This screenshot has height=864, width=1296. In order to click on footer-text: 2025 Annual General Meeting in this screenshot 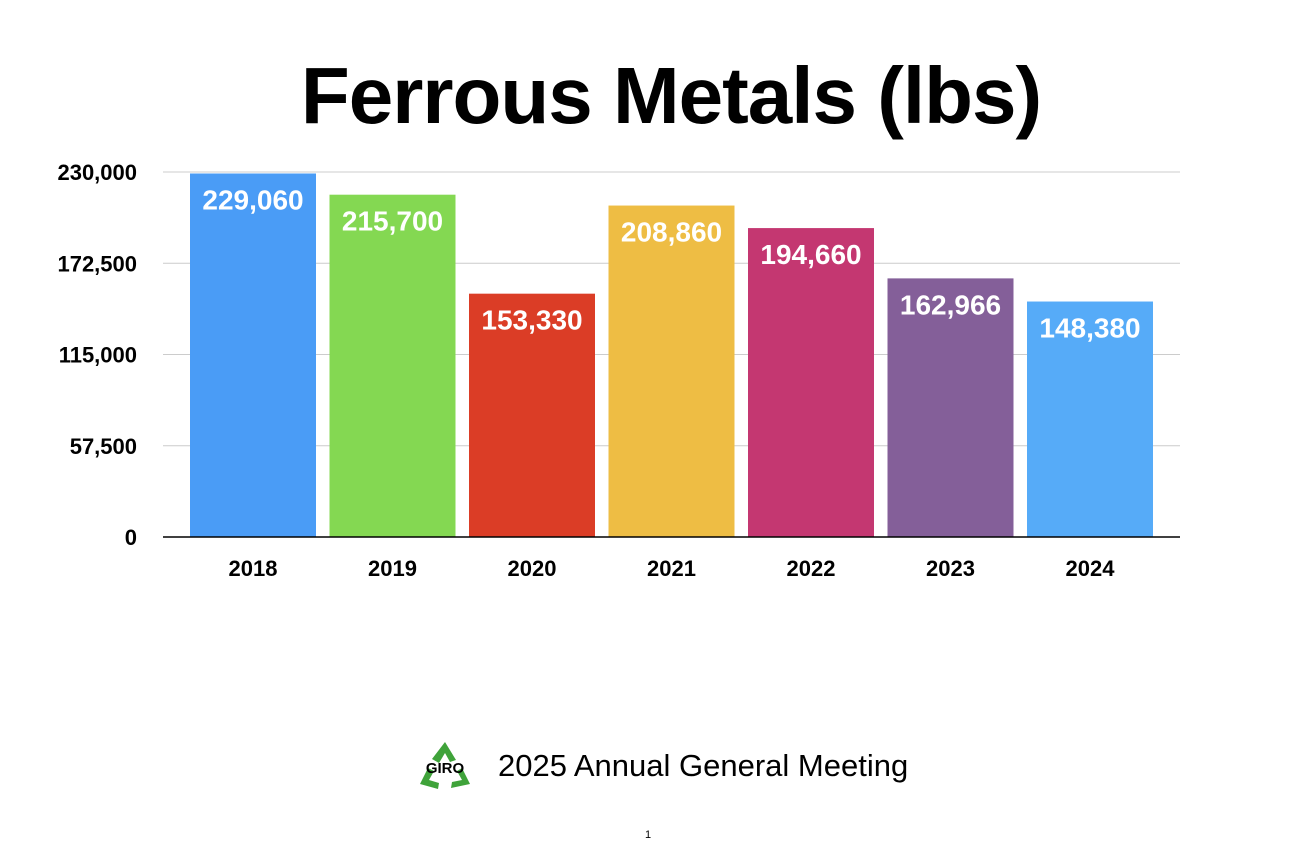, I will do `click(703, 765)`.